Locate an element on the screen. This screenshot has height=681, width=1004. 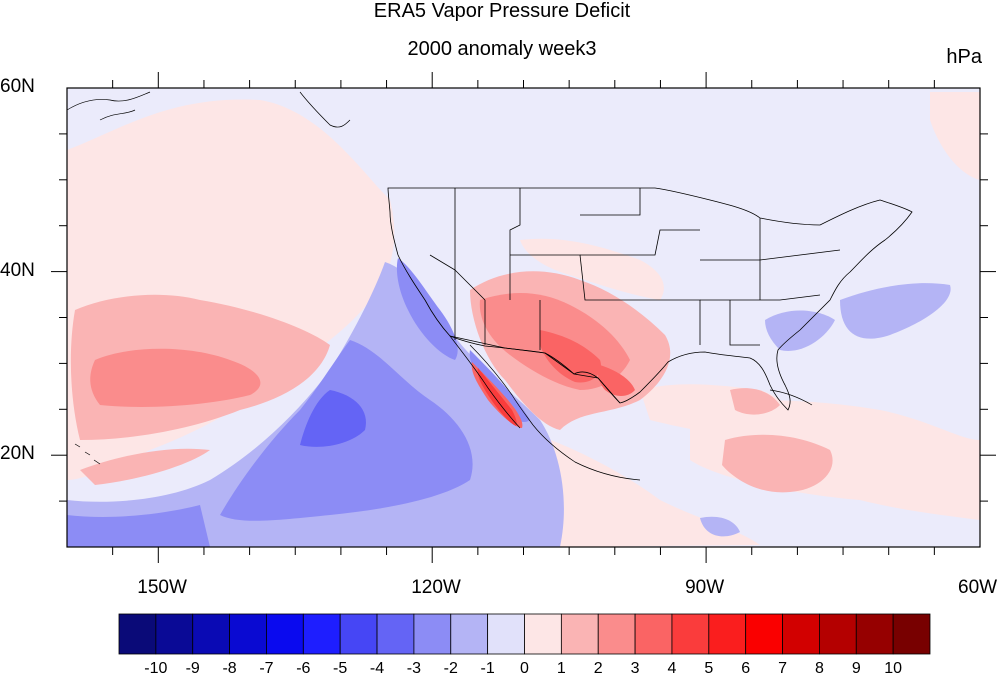
chart-title: ERA5 Vapor Pressure Deficit is located at coordinates (502, 11).